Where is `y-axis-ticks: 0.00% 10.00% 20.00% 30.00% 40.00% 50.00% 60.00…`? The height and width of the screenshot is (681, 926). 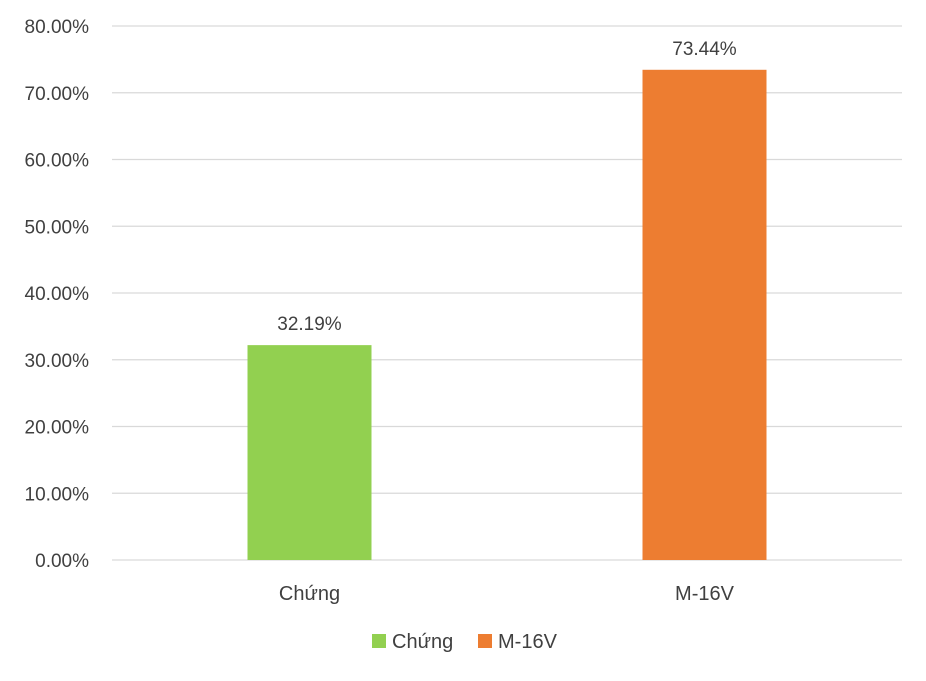
y-axis-ticks: 0.00% 10.00% 20.00% 30.00% 40.00% 50.00% 60.00… is located at coordinates (57, 294).